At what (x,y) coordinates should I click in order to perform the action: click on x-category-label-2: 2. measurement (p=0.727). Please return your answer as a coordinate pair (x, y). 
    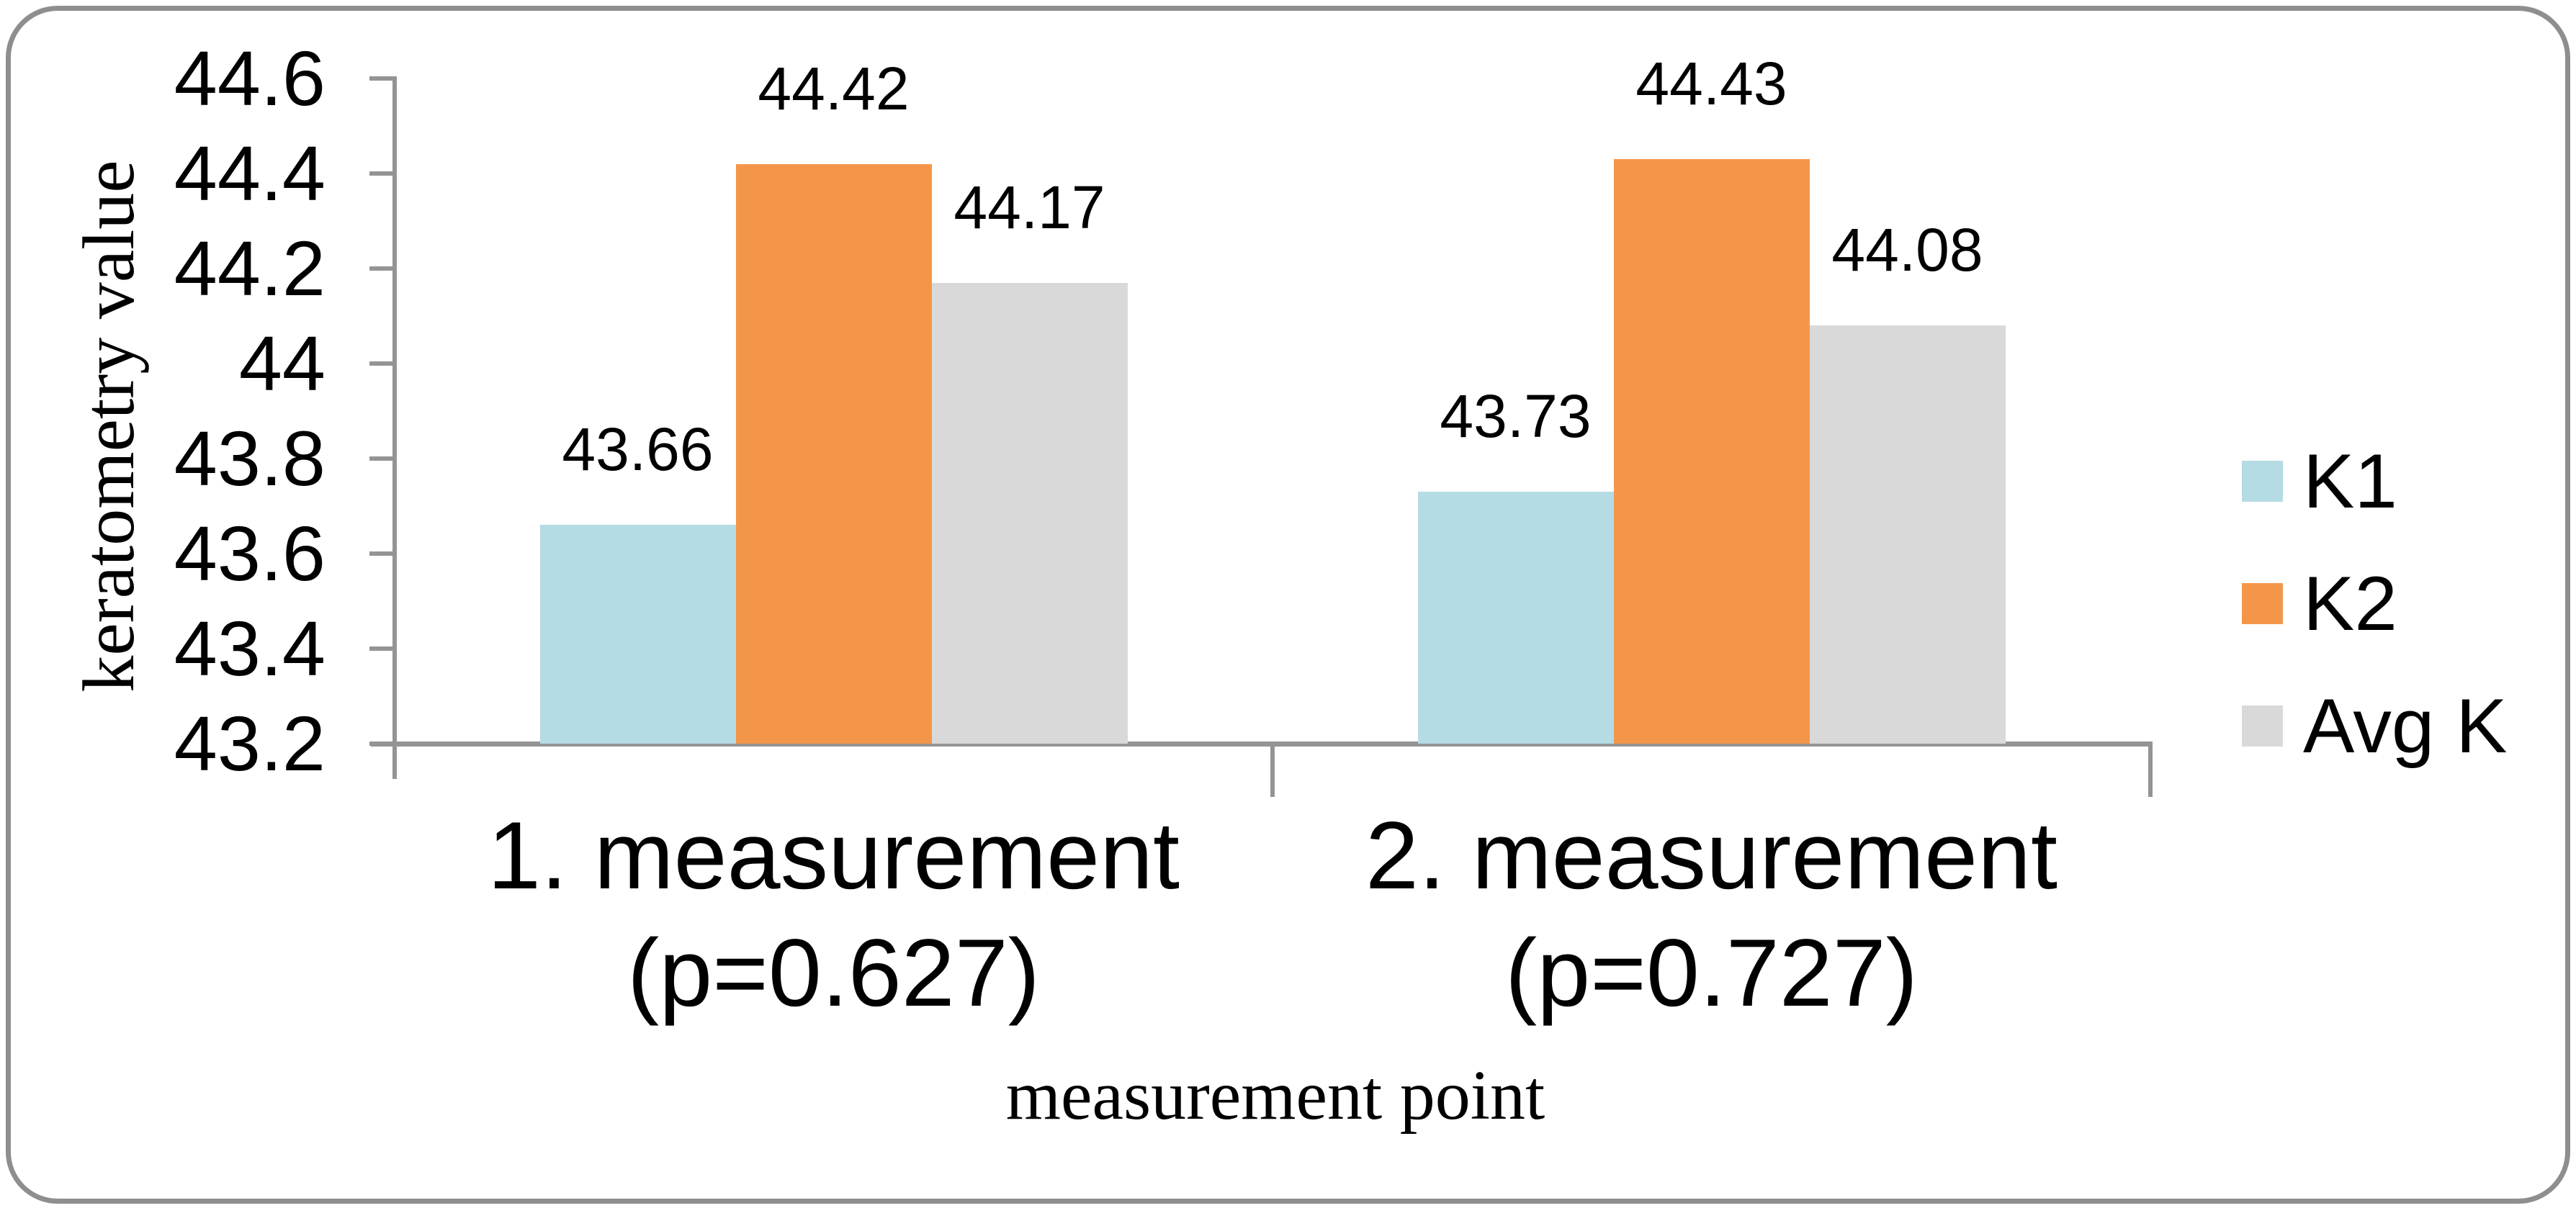
    Looking at the image, I should click on (1712, 915).